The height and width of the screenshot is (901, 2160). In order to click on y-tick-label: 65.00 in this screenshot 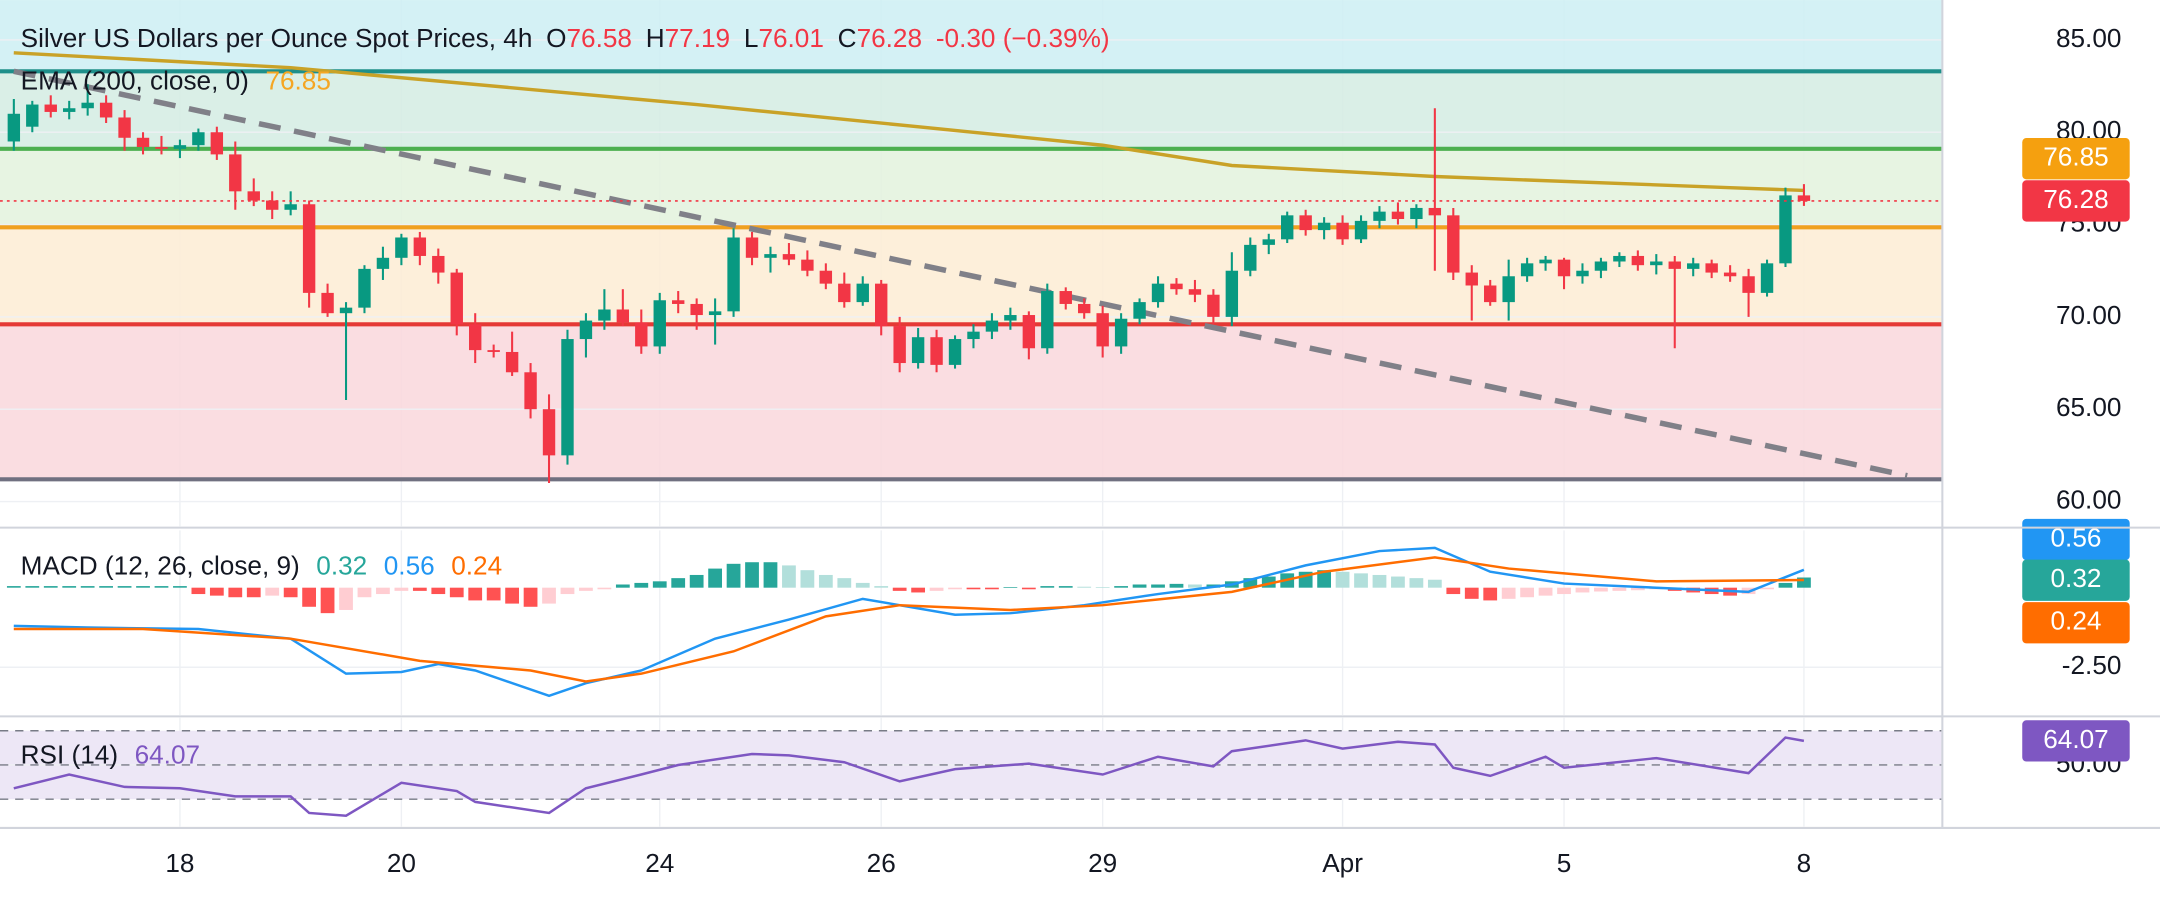, I will do `click(2088, 407)`.